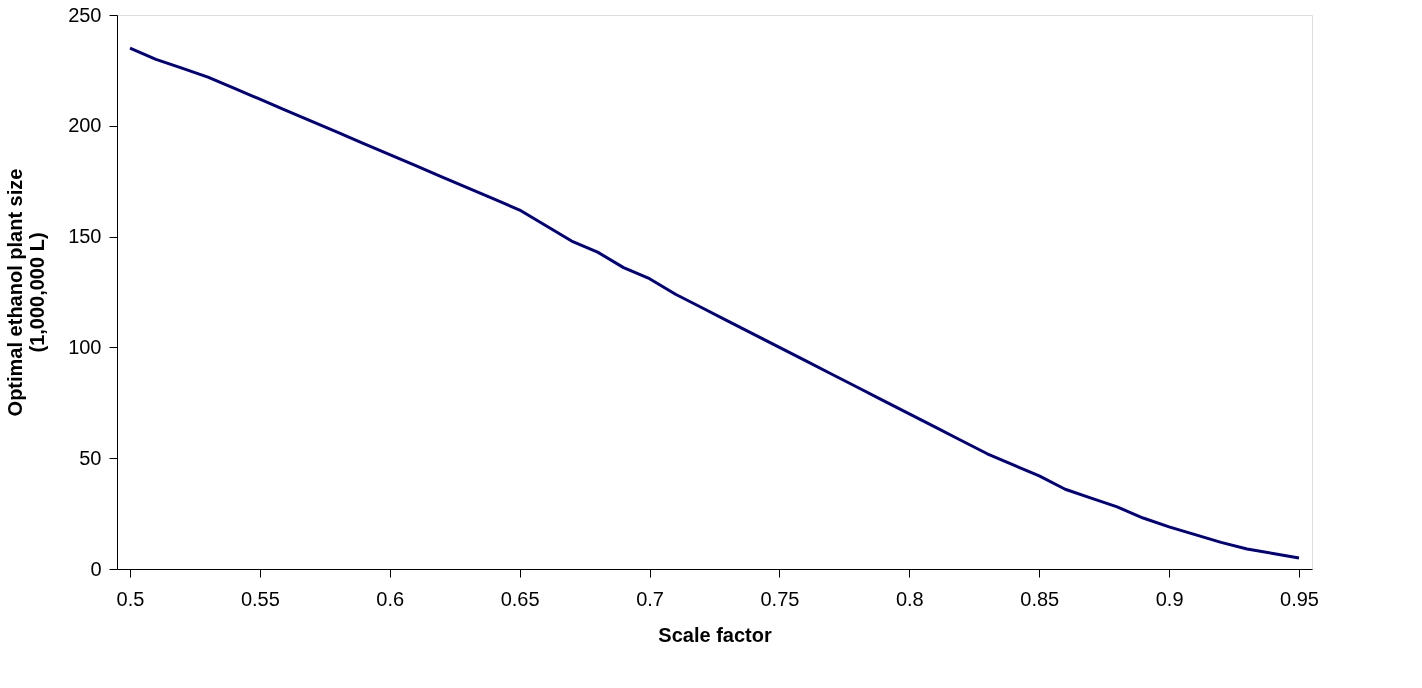  I want to click on x-tick-label: 0.65, so click(520, 598).